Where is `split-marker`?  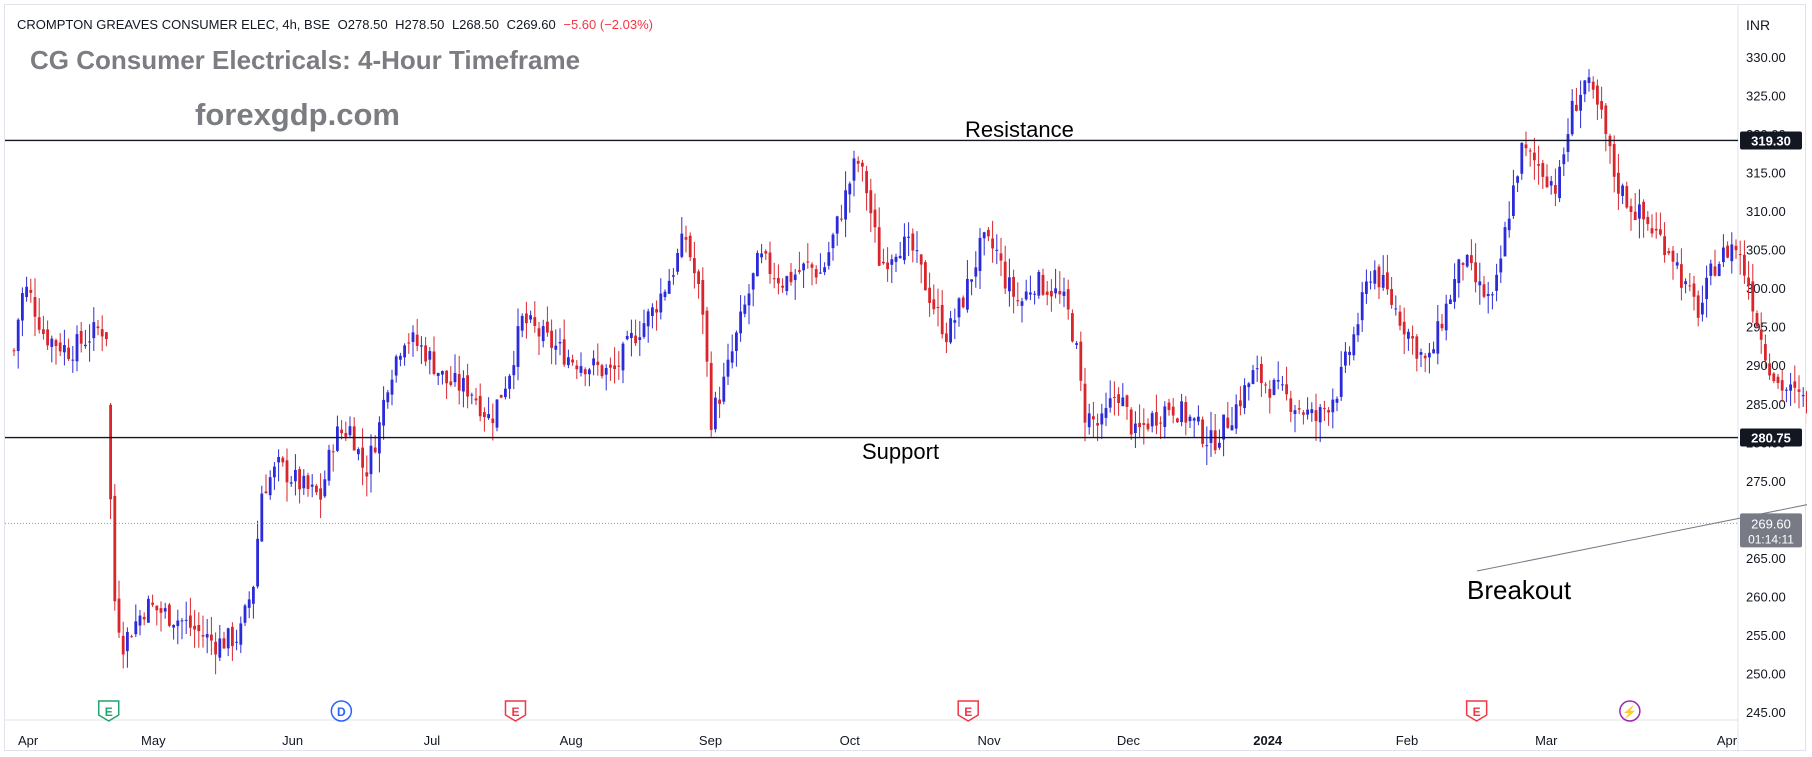 split-marker is located at coordinates (1630, 711).